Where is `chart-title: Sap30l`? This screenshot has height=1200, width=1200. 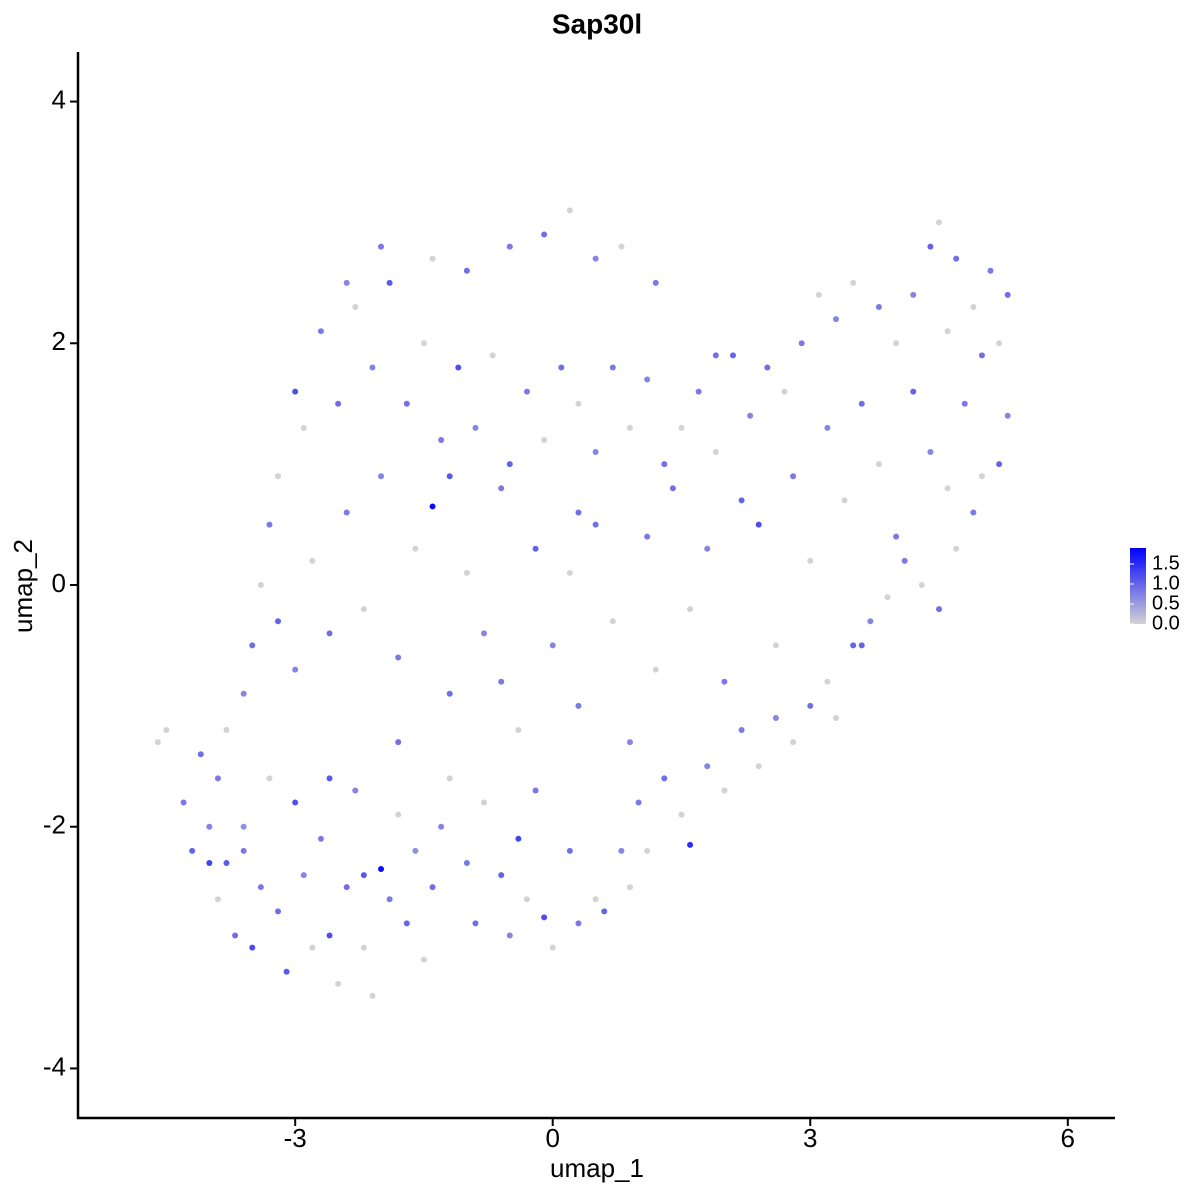
chart-title: Sap30l is located at coordinates (597, 23).